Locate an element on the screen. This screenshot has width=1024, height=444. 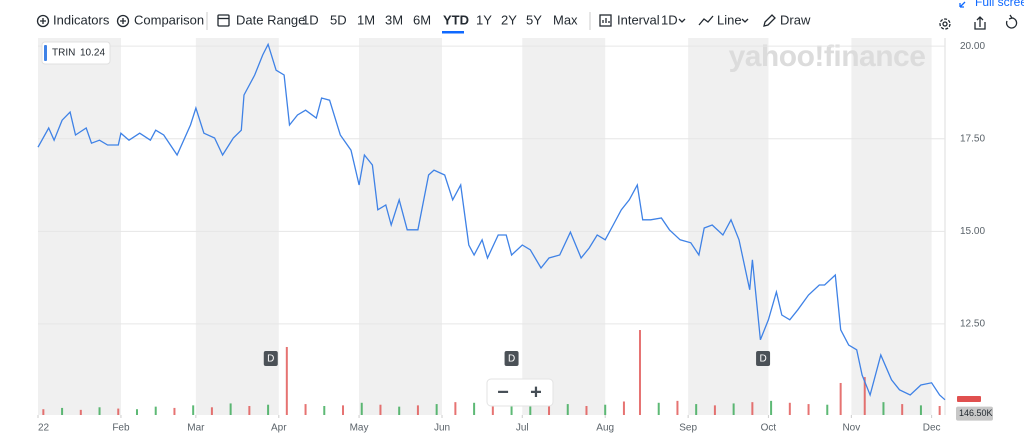
x-tick-label: Aug is located at coordinates (605, 428).